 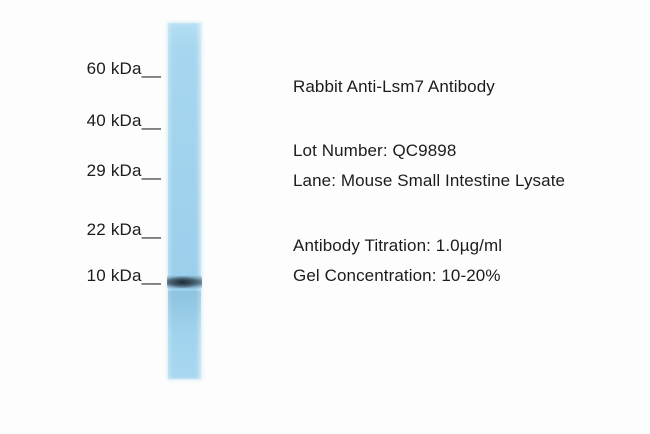 I want to click on antibody-title: Rabbit Anti-Lsm7 Antibody, so click(x=394, y=86).